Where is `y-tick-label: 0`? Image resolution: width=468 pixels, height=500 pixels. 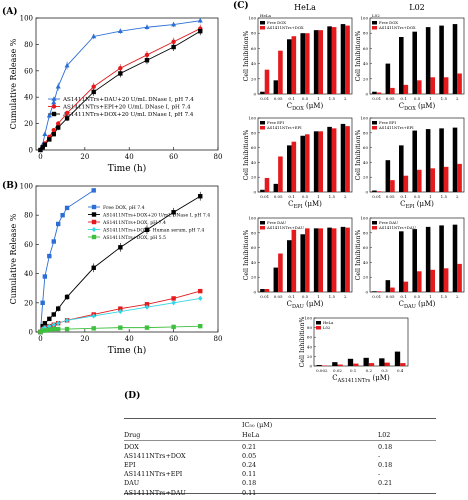
y-tick-label: 0 is located at coordinates (31, 151).